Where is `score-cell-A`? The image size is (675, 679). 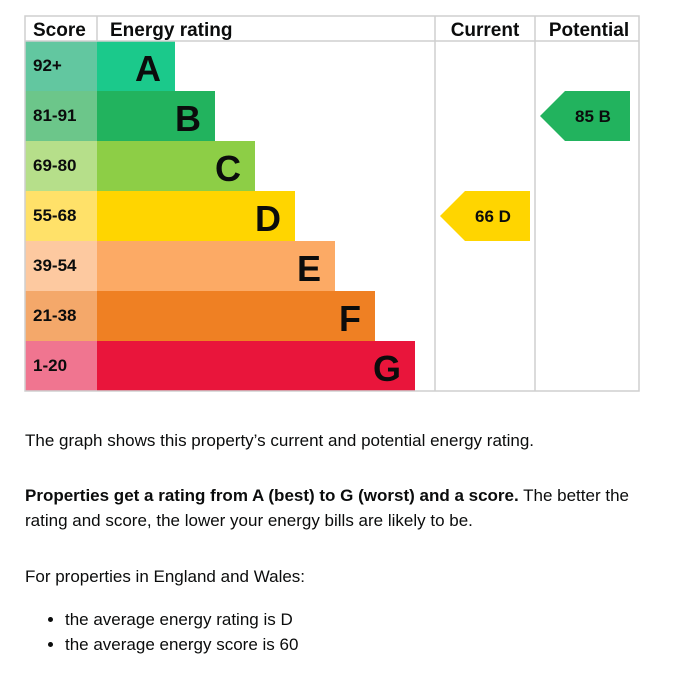
score-cell-A is located at coordinates (61, 66).